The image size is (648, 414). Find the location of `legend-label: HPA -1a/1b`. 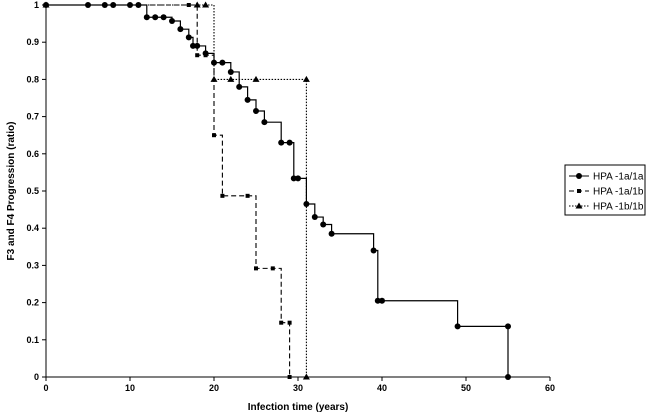

legend-label: HPA -1a/1b is located at coordinates (618, 192).